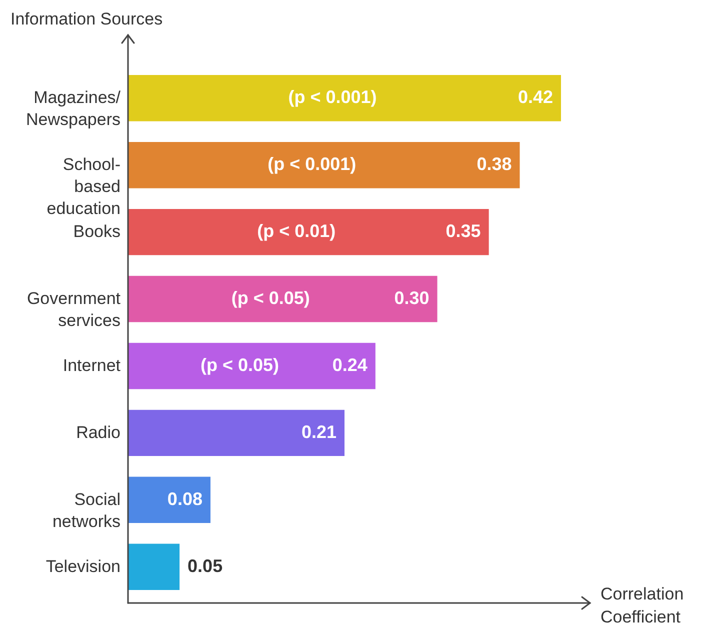 This screenshot has width=701, height=628. Describe the element at coordinates (83, 186) in the screenshot. I see `y-tick-label: School-based education` at that location.